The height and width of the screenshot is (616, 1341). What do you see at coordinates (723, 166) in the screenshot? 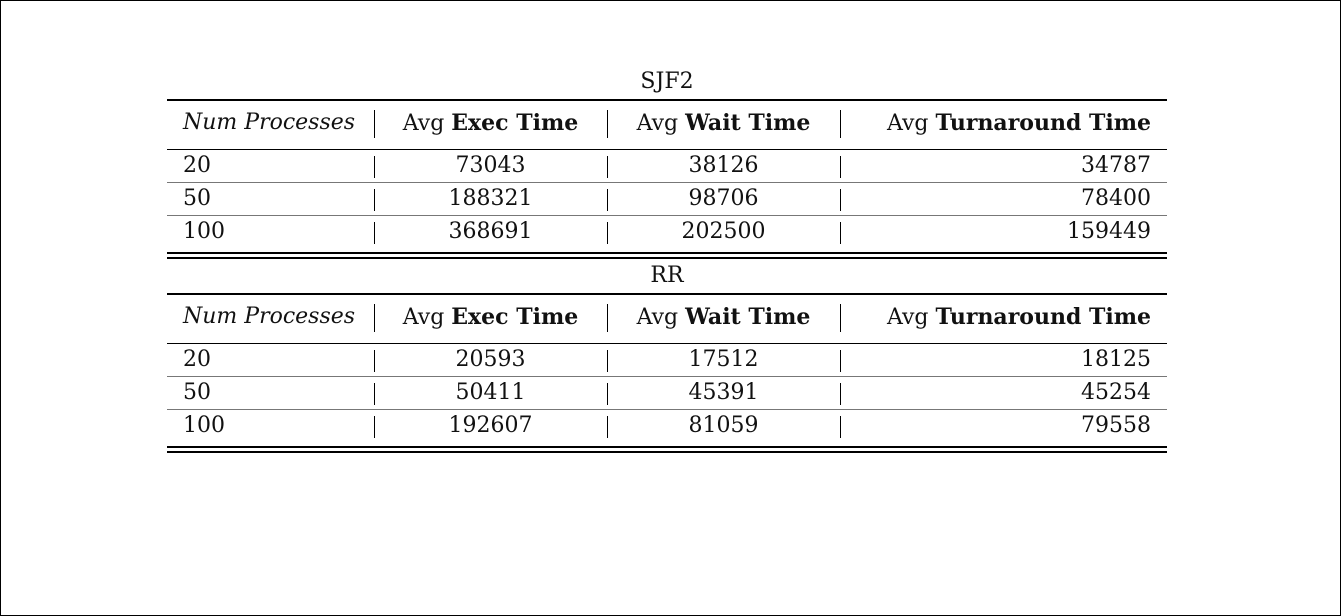
I see `cell-wait-time: 38126` at bounding box center [723, 166].